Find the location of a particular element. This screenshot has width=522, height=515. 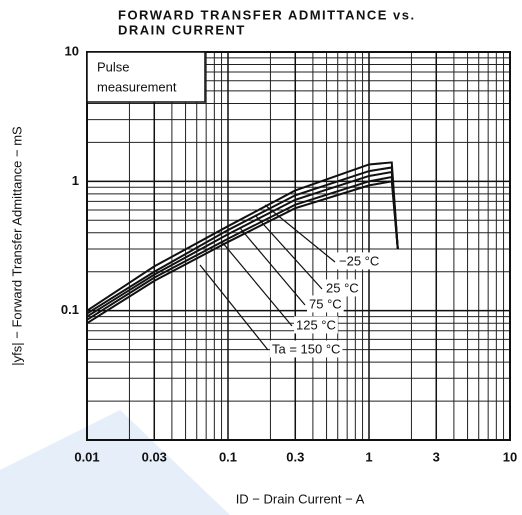

y-tick-label: 10 is located at coordinates (72, 50).